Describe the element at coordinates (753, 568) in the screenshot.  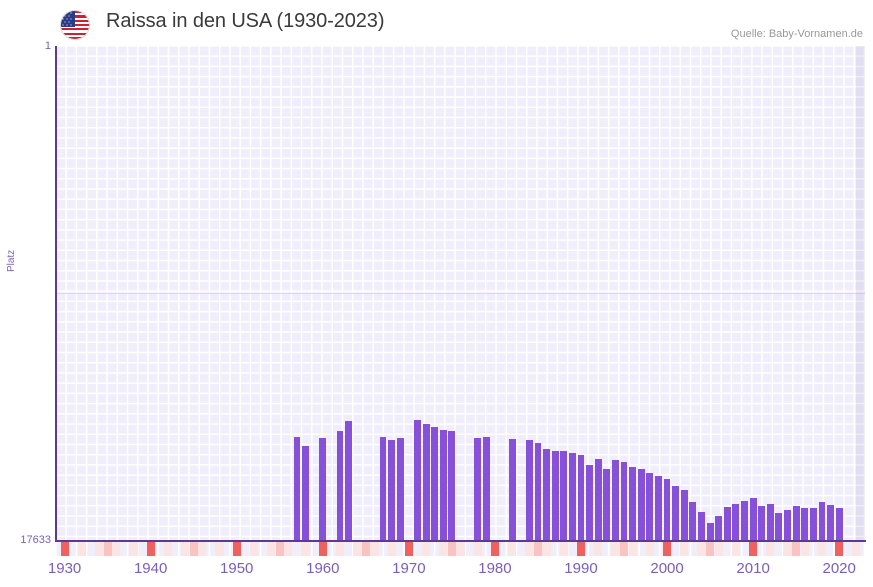
I see `x-axis-tick-label: 2010` at that location.